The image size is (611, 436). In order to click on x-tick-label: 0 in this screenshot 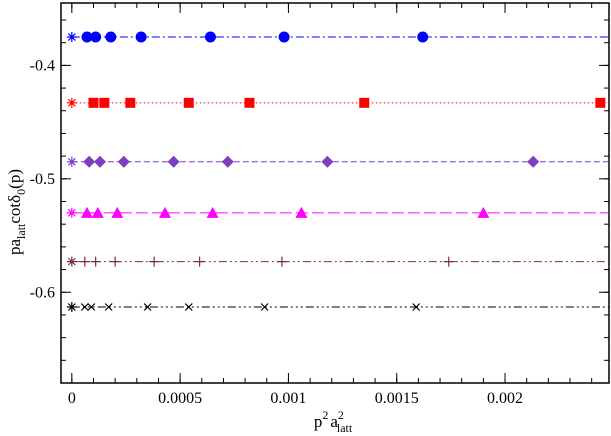, I will do `click(72, 398)`.